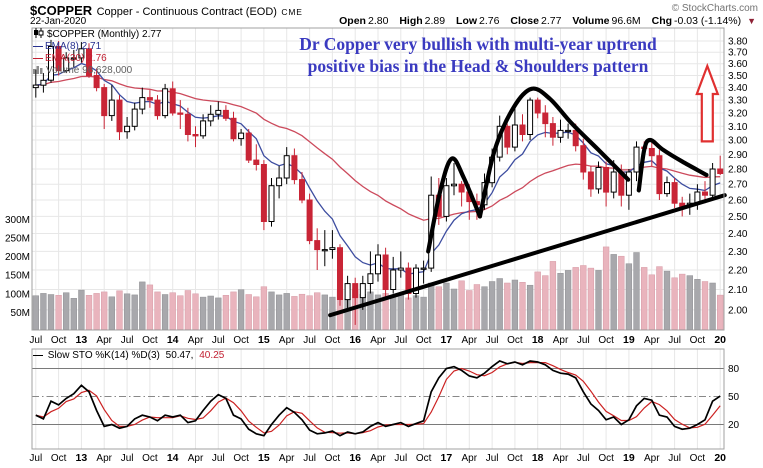  I want to click on svg-text: 3.20, so click(738, 114).